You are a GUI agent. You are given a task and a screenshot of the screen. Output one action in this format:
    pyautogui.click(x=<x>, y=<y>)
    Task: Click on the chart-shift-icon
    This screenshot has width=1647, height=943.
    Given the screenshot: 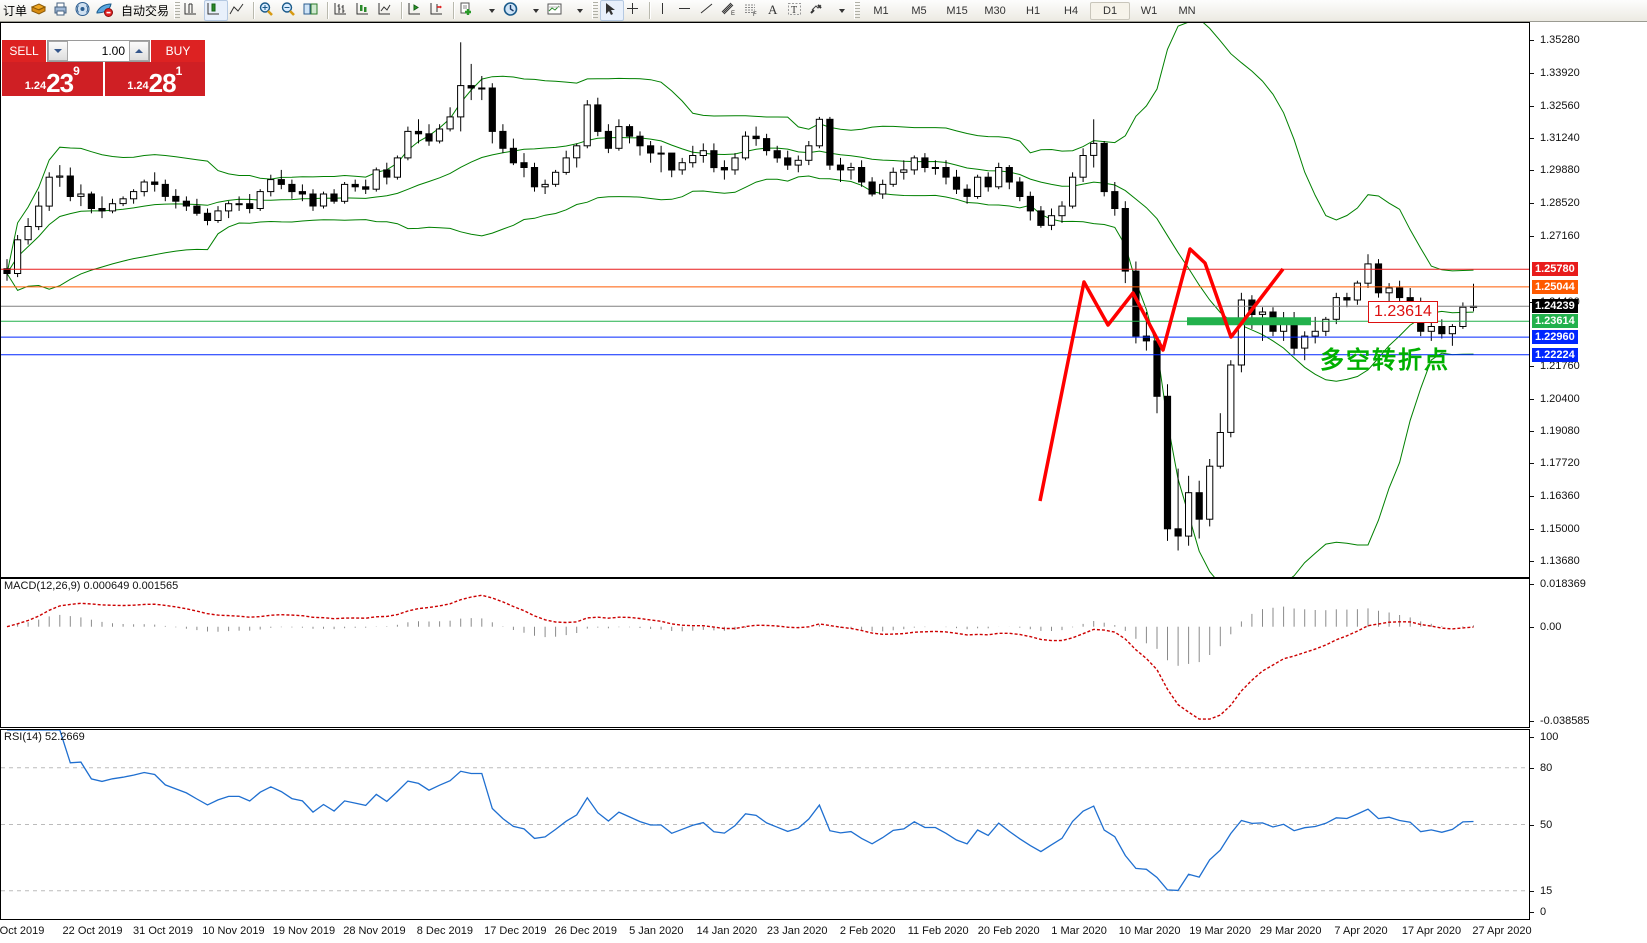 What is the action you would take?
    pyautogui.click(x=417, y=10)
    